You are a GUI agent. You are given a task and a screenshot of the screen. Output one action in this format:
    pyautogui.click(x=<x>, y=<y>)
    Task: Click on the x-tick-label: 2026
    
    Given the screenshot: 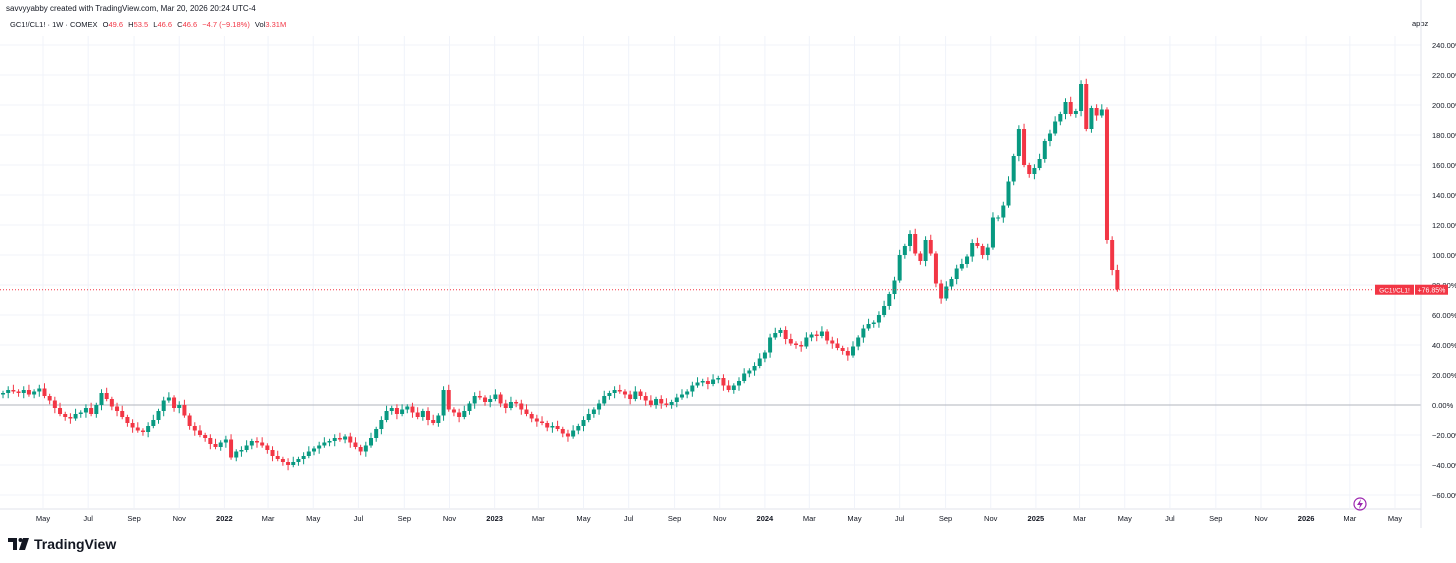 What is the action you would take?
    pyautogui.click(x=1306, y=518)
    